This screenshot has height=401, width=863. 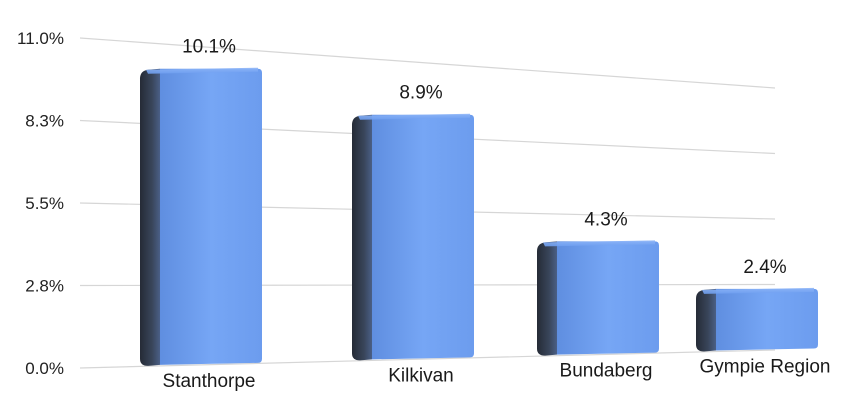 What do you see at coordinates (209, 381) in the screenshot?
I see `x-category-label: Stanthorpe` at bounding box center [209, 381].